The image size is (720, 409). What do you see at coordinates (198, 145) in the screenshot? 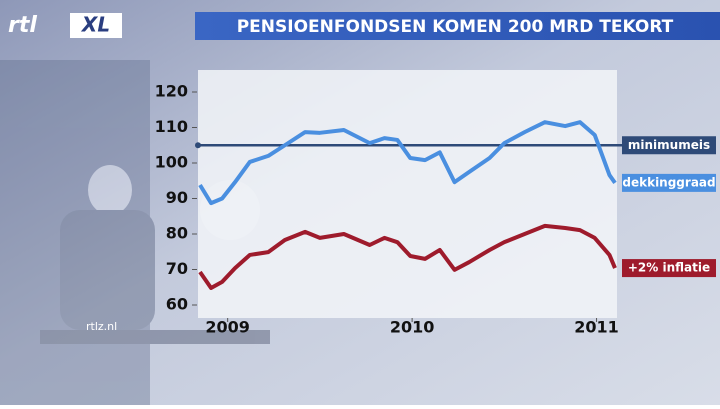
I see `series-start-dot` at bounding box center [198, 145].